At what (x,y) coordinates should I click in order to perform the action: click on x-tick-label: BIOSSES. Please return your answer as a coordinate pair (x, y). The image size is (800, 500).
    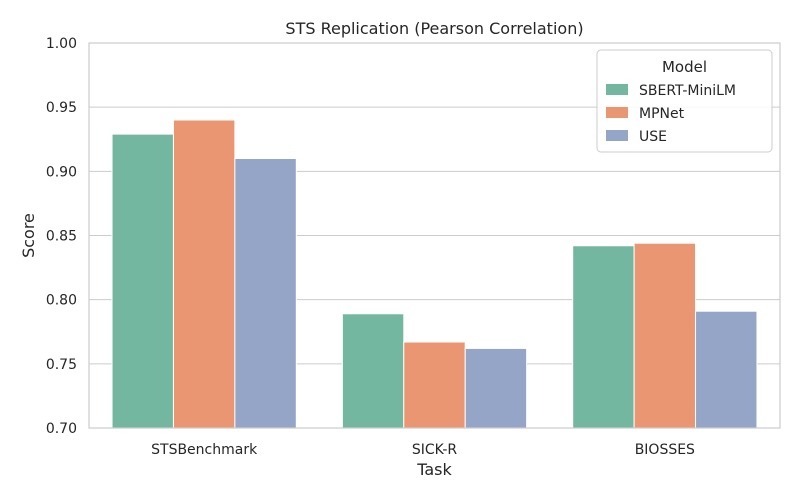
    Looking at the image, I should click on (665, 450).